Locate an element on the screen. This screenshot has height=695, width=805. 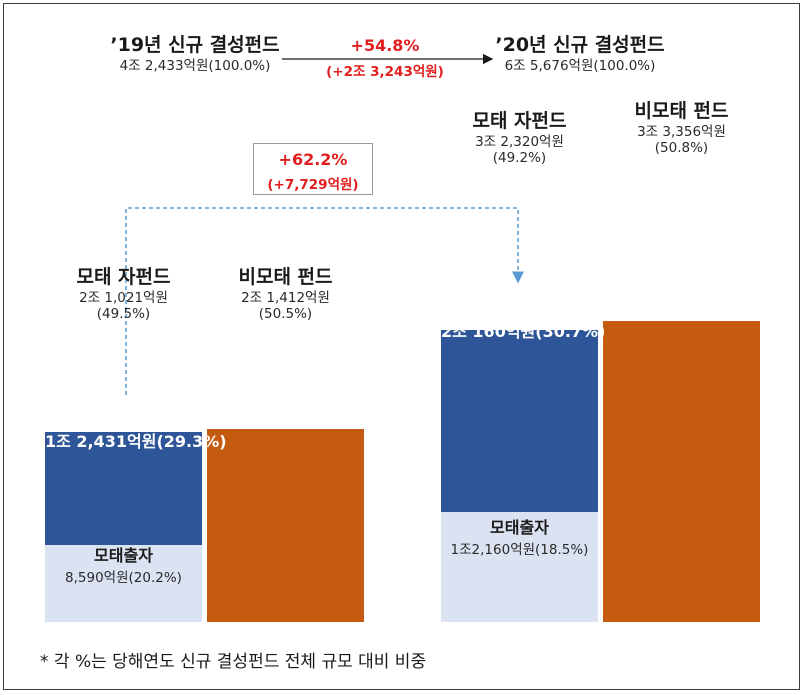
label-2019-non-mother-fund-share: (50.5%) is located at coordinates (285, 314).